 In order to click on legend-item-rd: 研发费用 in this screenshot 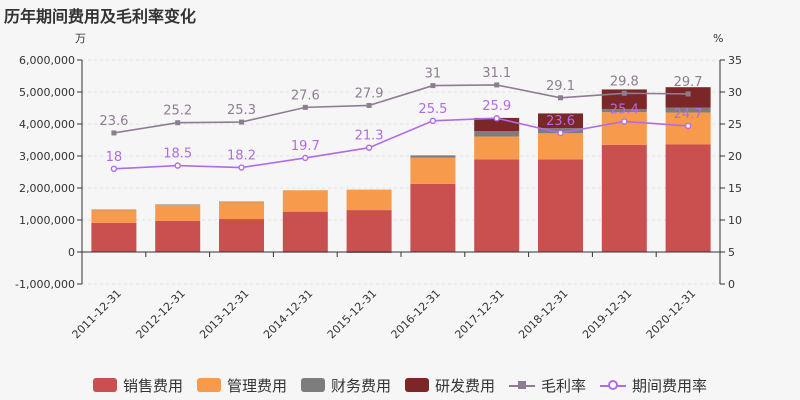, I will do `click(450, 385)`.